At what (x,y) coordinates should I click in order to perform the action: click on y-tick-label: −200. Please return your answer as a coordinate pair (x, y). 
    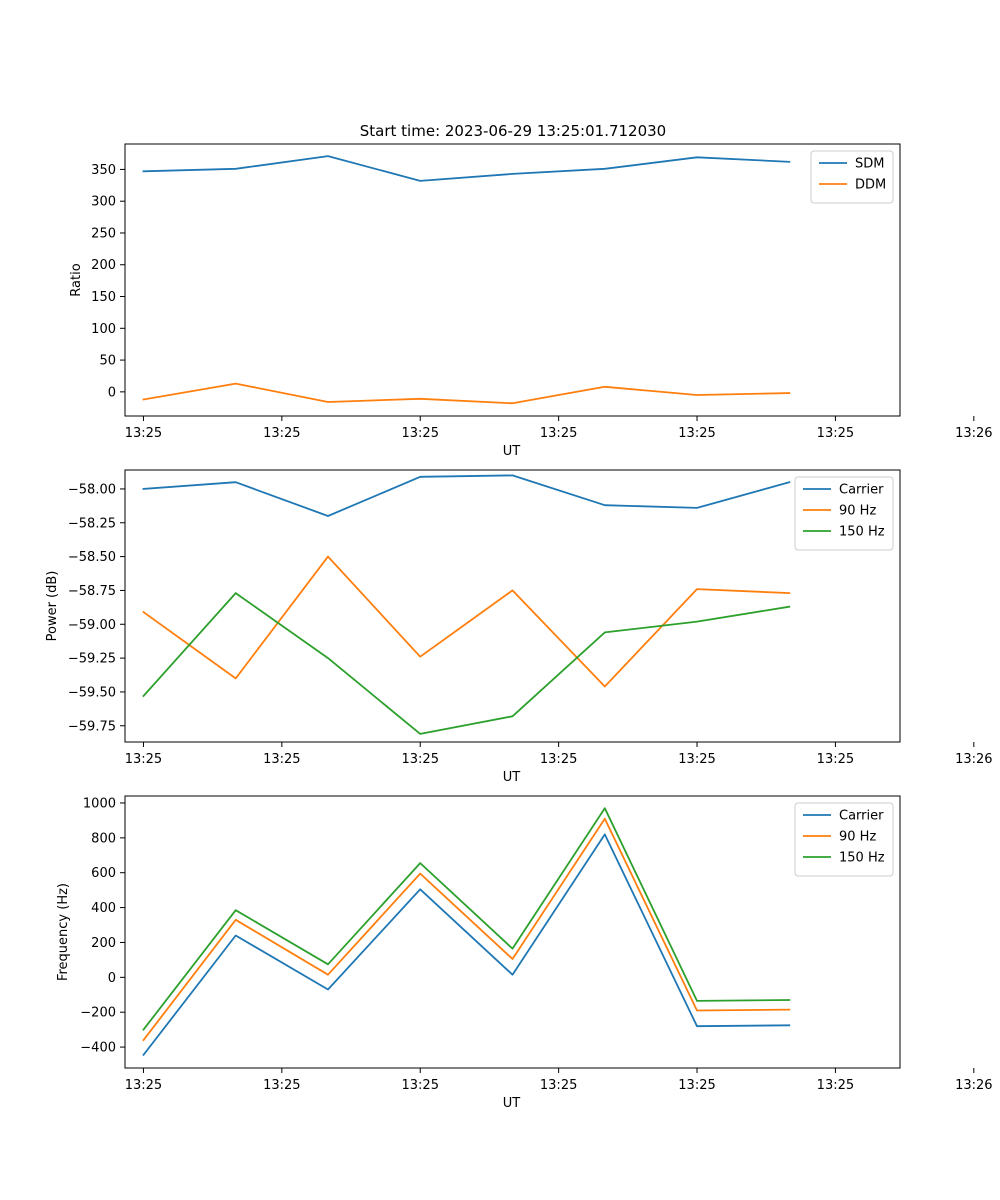
    Looking at the image, I should click on (98, 1013).